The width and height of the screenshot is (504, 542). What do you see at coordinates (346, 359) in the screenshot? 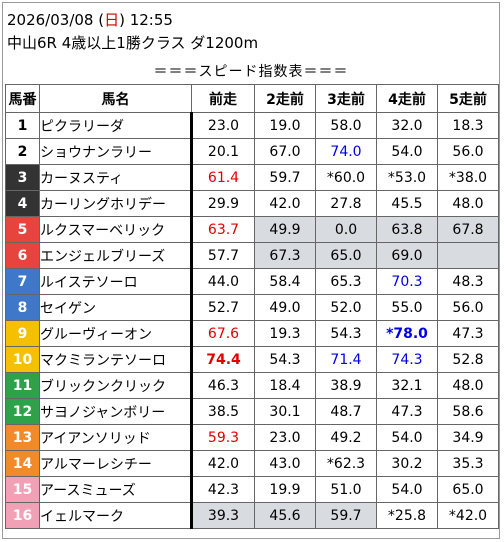
I see `speed-index-cell: 71.4` at bounding box center [346, 359].